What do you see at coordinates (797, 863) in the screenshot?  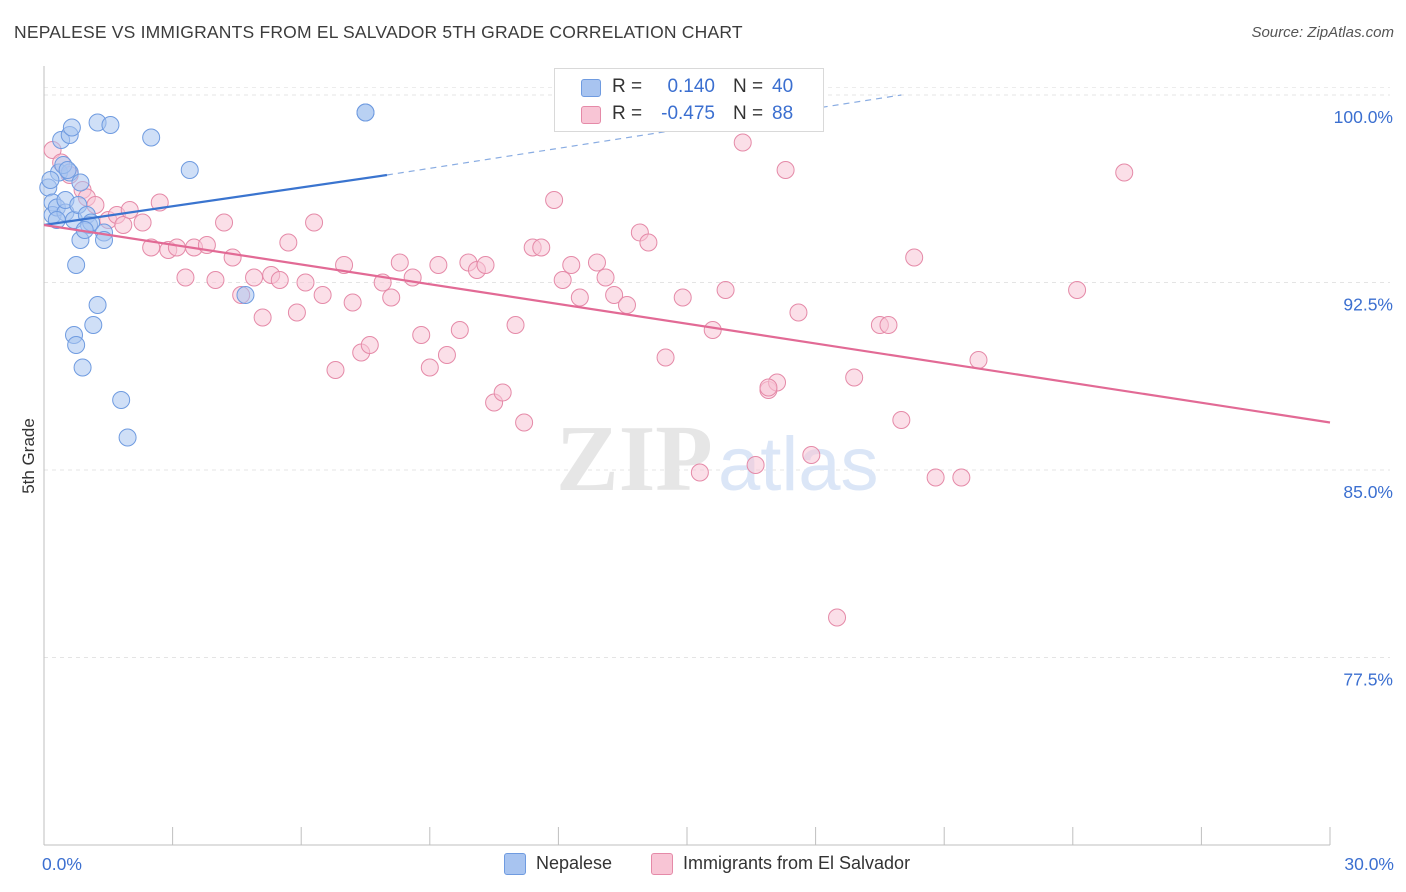 I see `legend-label-el-salvador: Immigrants from El Salvador` at bounding box center [797, 863].